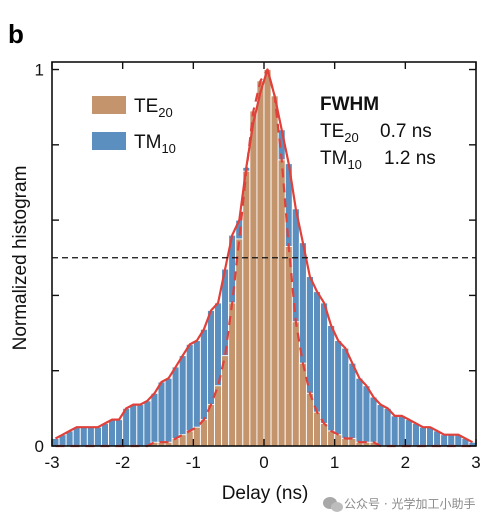 This screenshot has width=486, height=518. Describe the element at coordinates (193, 462) in the screenshot. I see `x-tick-label: -1` at that location.